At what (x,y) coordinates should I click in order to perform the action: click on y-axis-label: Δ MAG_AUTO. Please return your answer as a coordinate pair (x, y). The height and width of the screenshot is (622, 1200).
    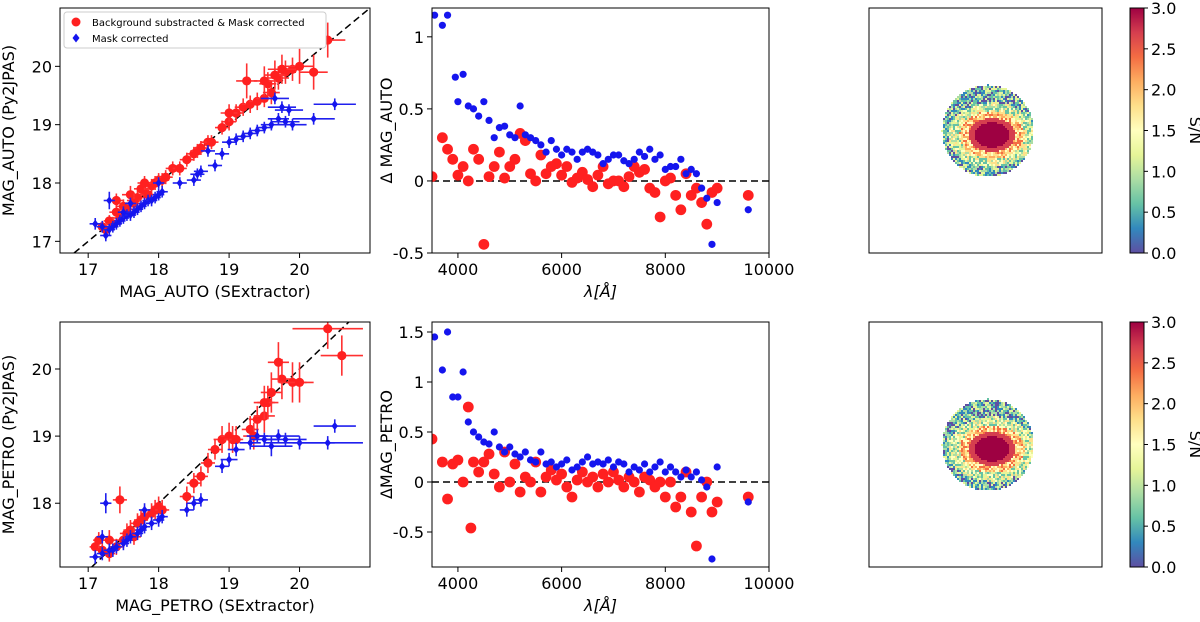
    Looking at the image, I should click on (387, 131).